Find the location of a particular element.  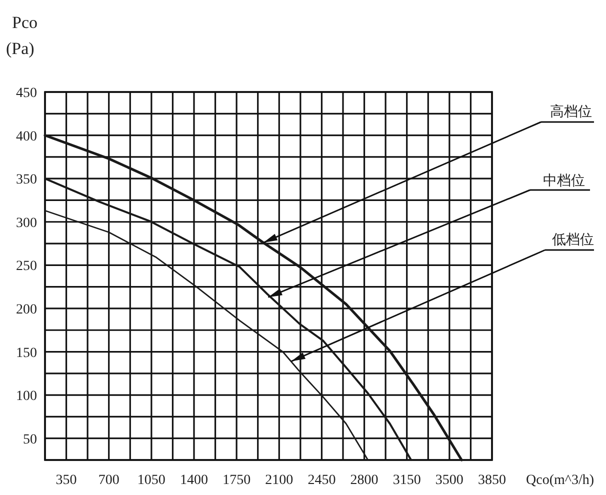

x-tick-label: 2800 is located at coordinates (364, 480).